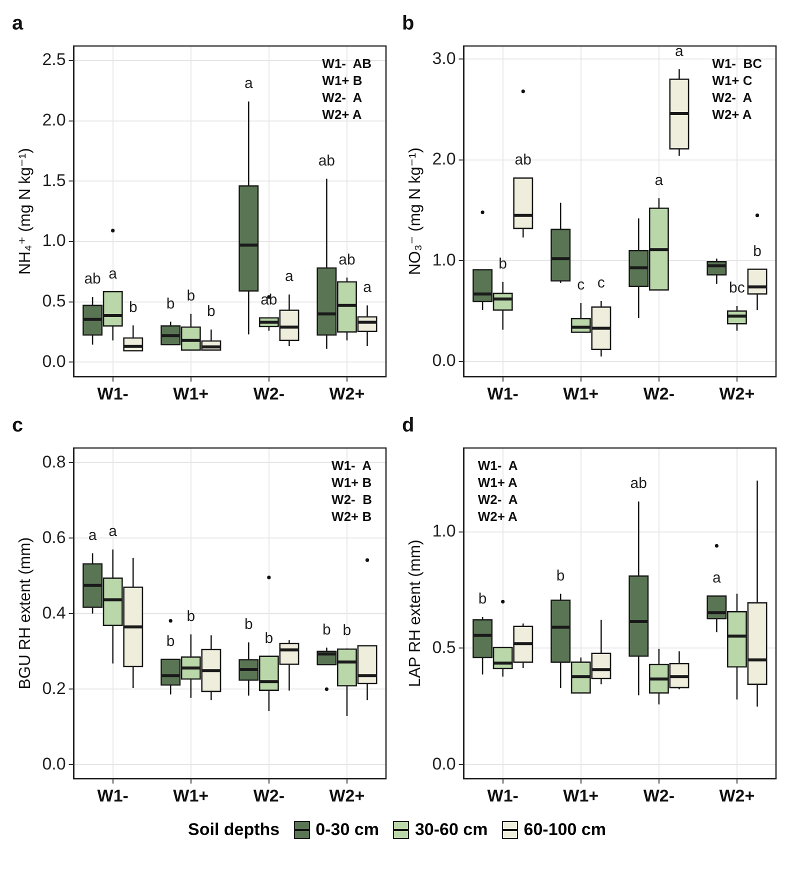 The width and height of the screenshot is (794, 874). What do you see at coordinates (54, 612) in the screenshot?
I see `y-tick-label: 0.4` at bounding box center [54, 612].